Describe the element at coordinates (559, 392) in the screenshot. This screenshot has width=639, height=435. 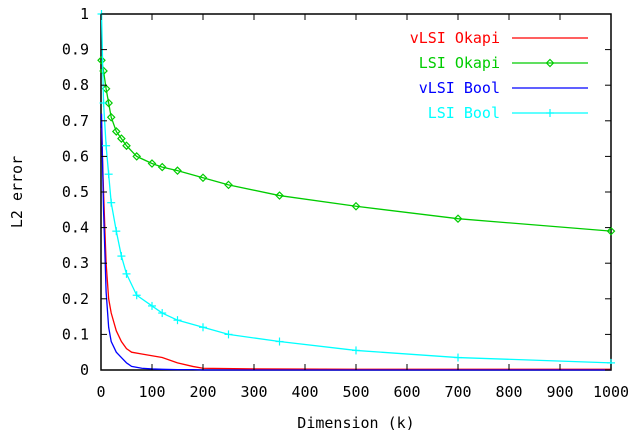
I see `x-tick-label: 900` at that location.